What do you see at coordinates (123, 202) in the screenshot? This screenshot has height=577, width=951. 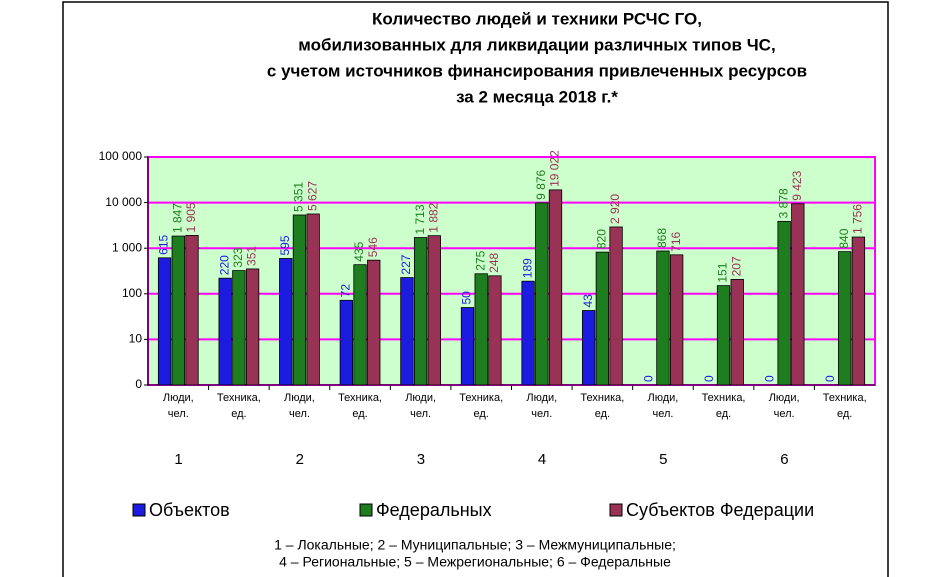 I see `y-tick-label: 10 000` at bounding box center [123, 202].